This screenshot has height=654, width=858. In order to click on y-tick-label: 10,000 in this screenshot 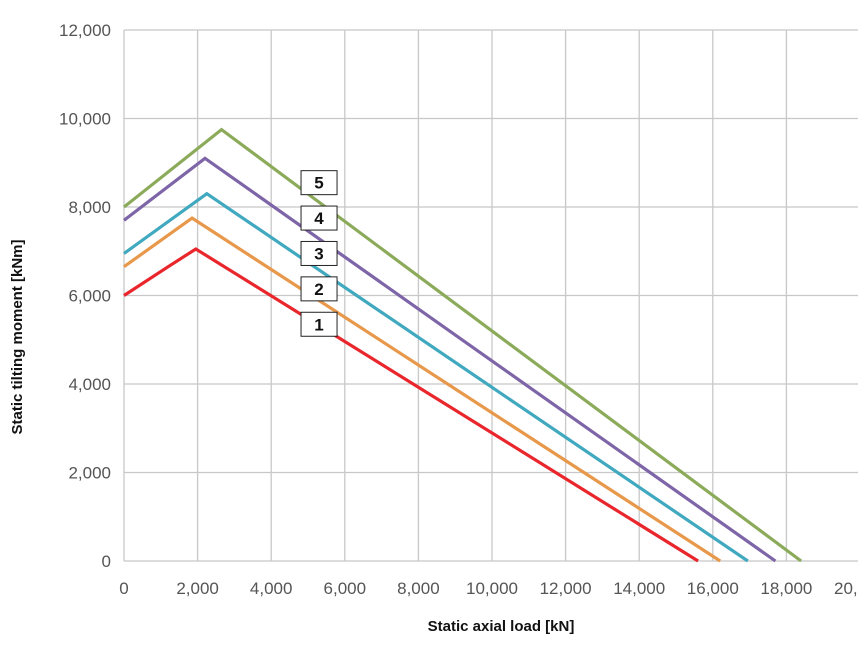, I will do `click(85, 119)`.